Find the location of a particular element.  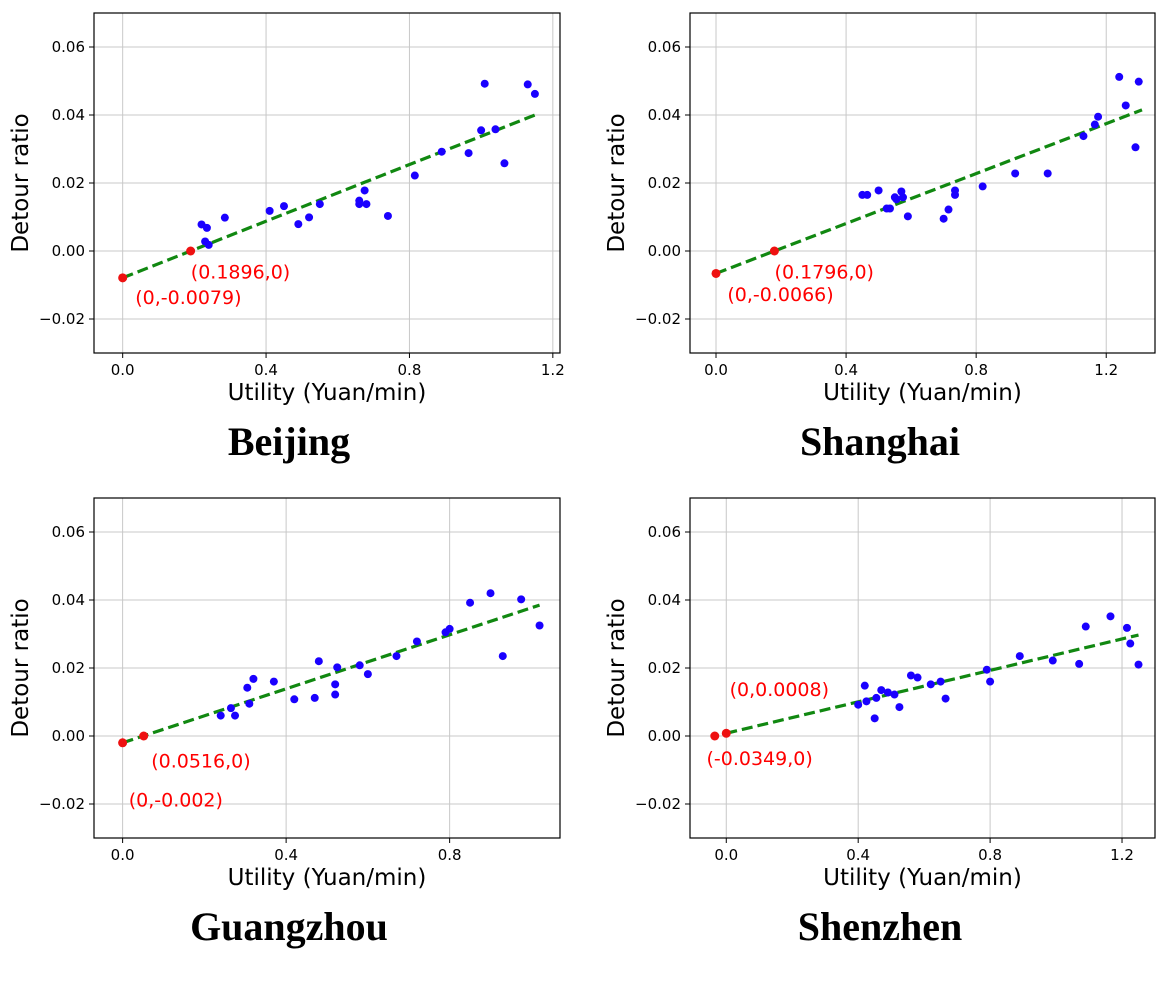

intercept-annotation: (0.0516,0) is located at coordinates (200, 762).